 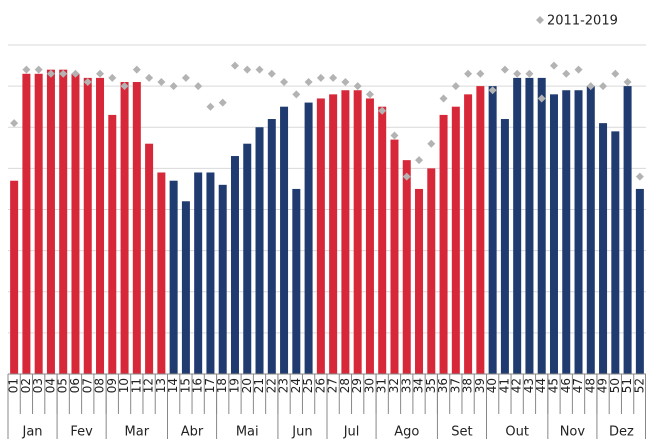 I want to click on x-tick-label: 36, so click(x=443, y=385).